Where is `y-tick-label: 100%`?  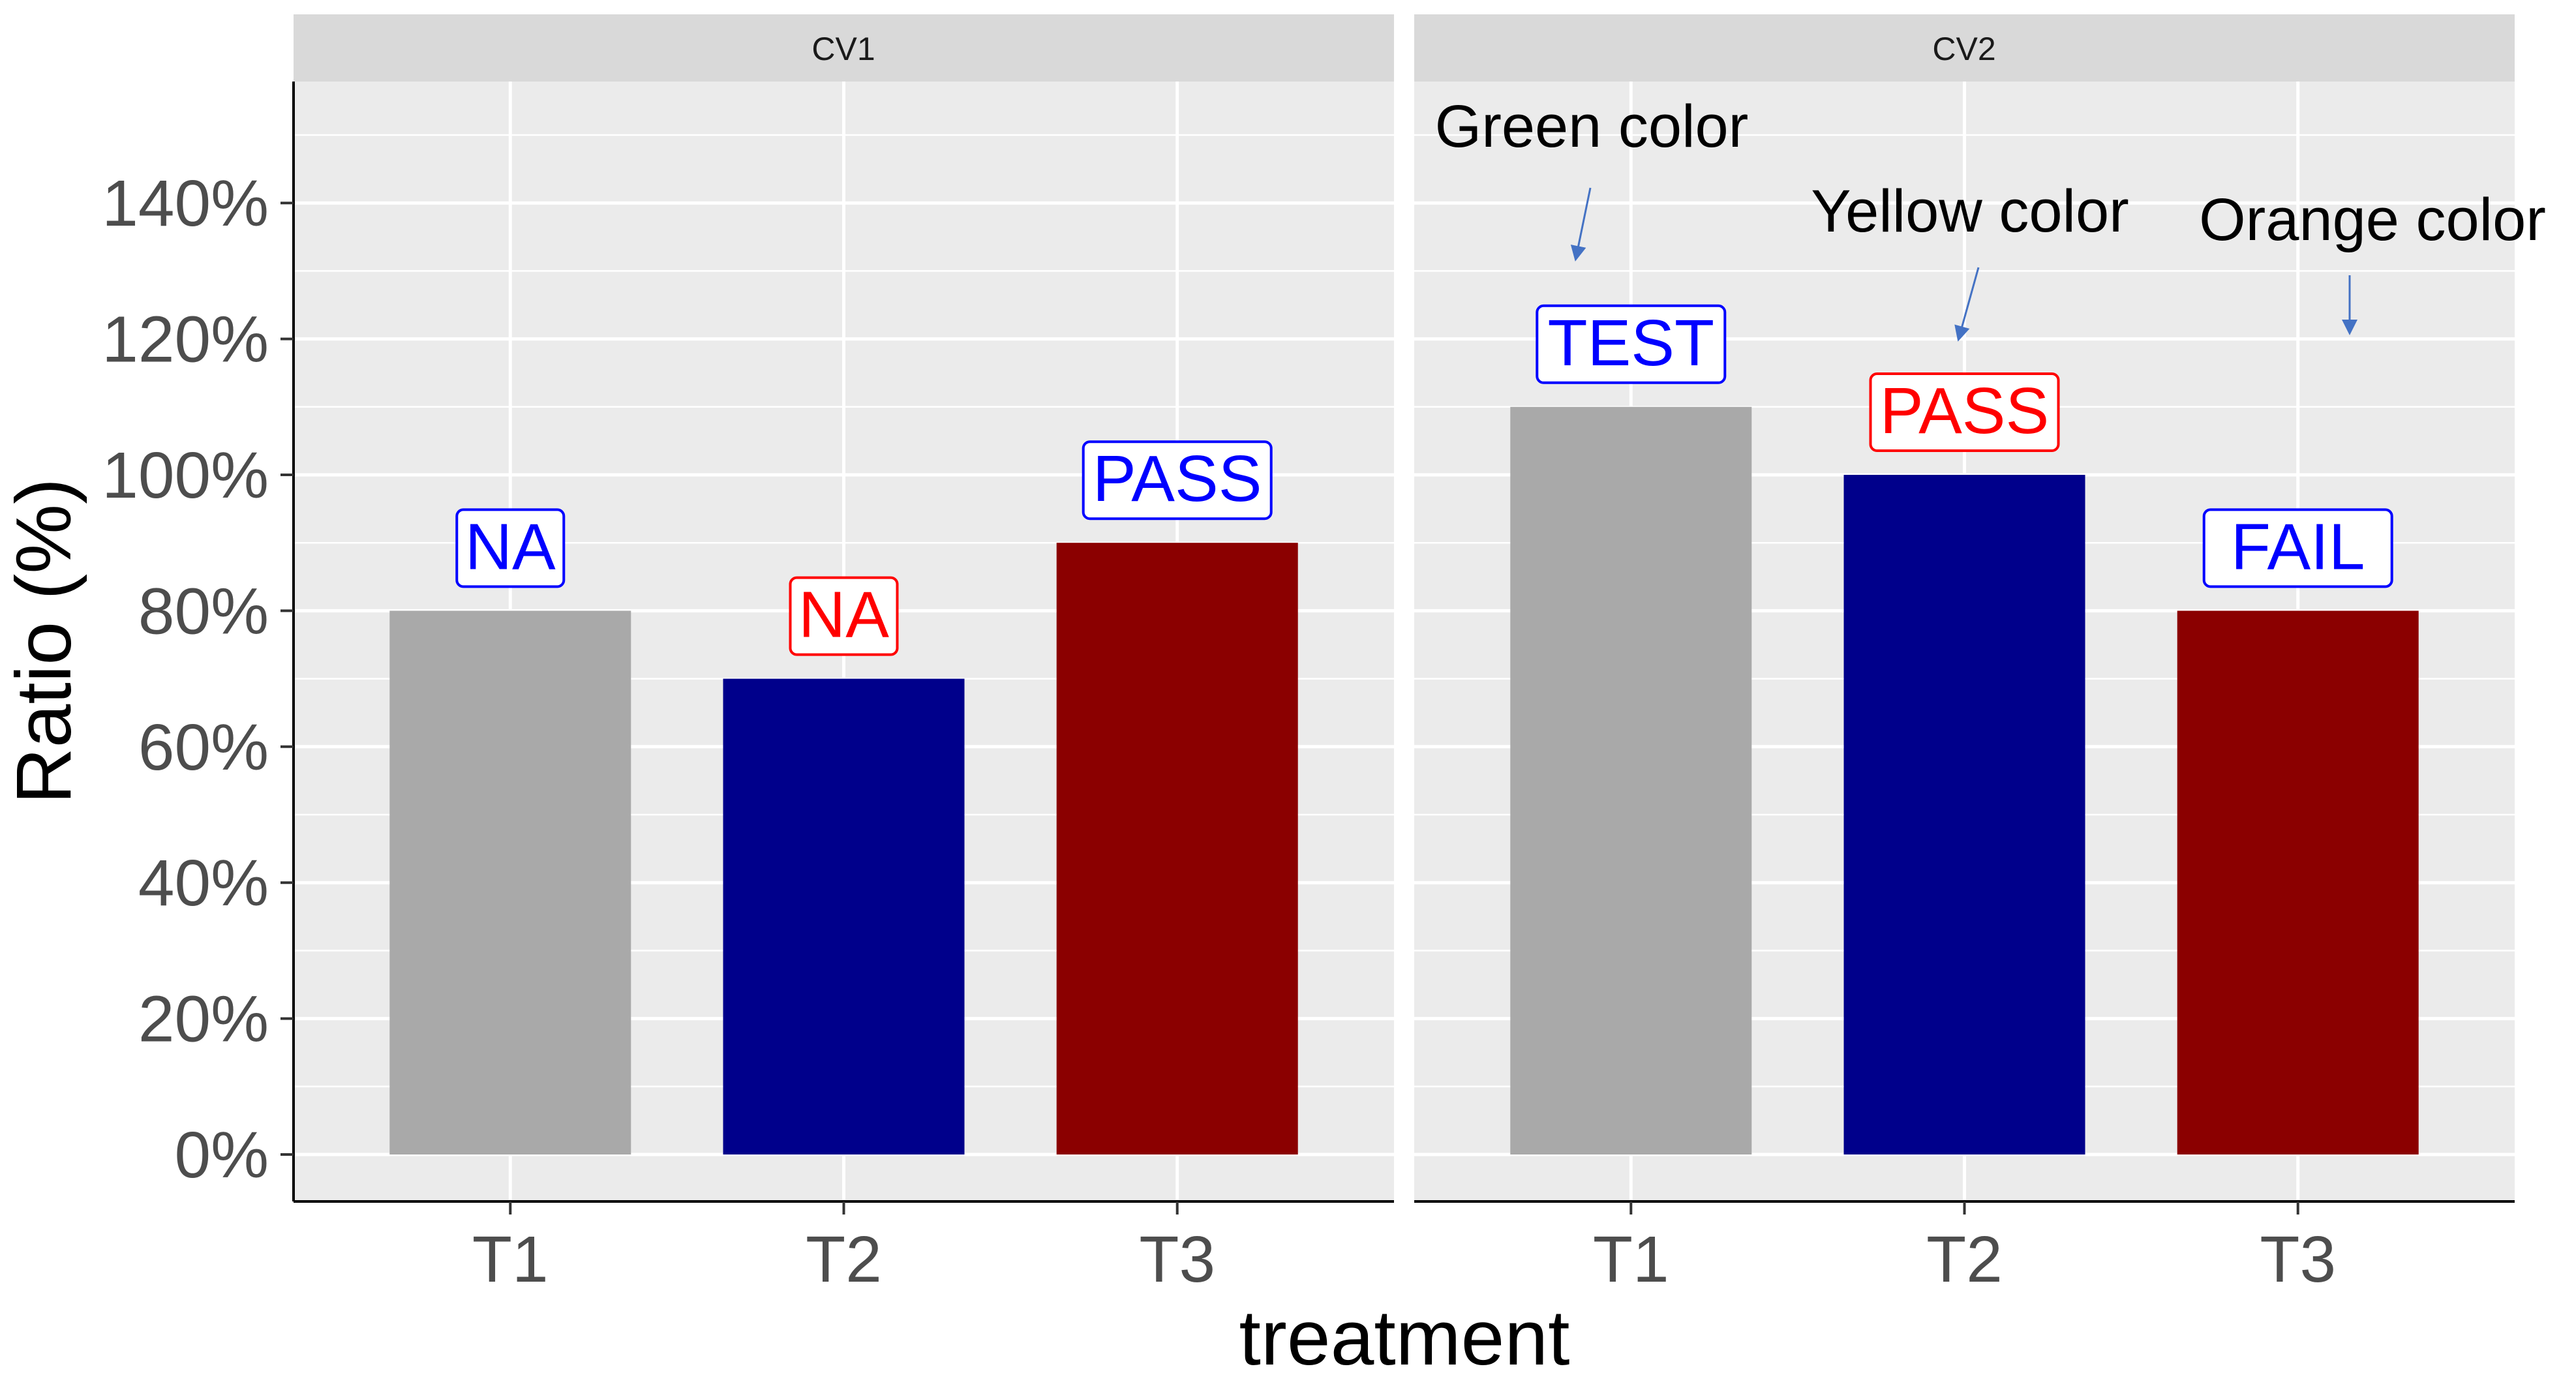 y-tick-label: 100% is located at coordinates (186, 475).